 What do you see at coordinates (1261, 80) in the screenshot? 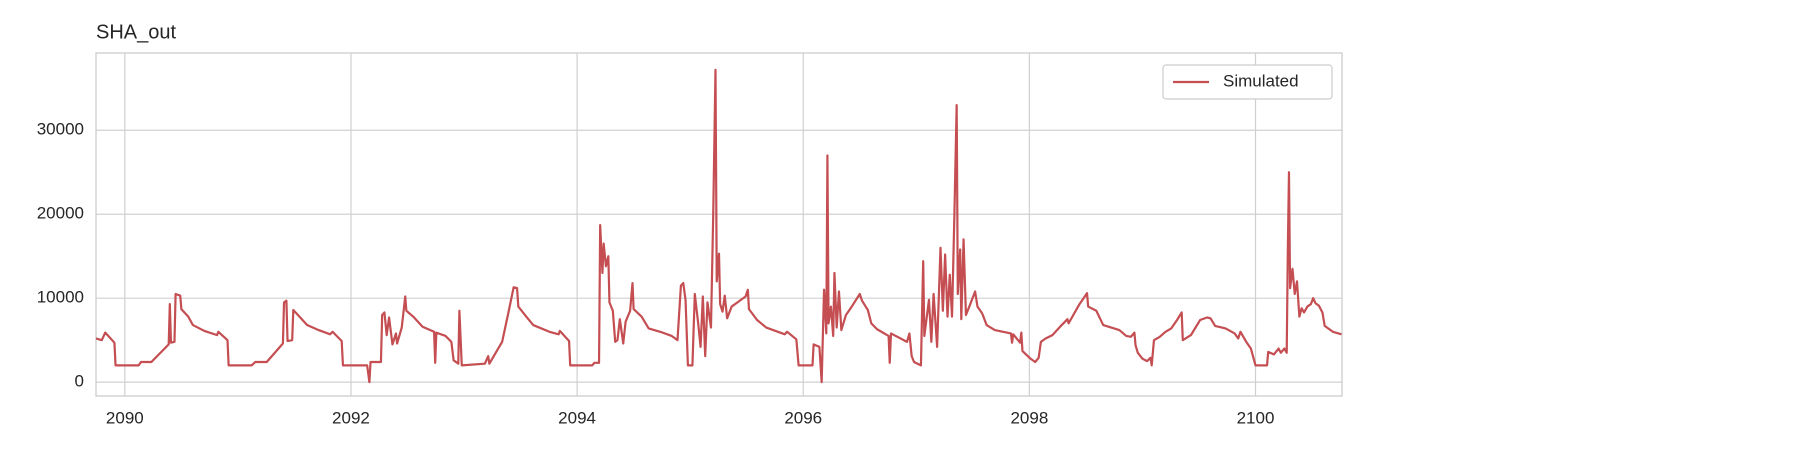
I see `legend-label: Simulated` at bounding box center [1261, 80].